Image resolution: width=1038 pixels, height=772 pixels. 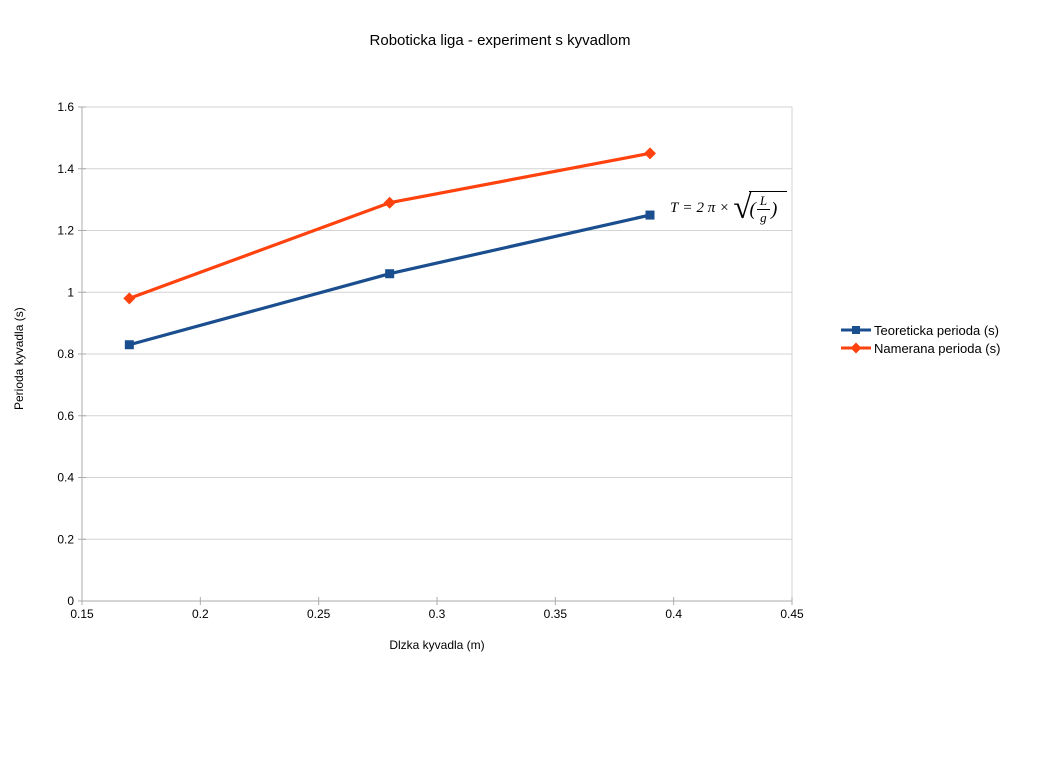 What do you see at coordinates (70, 601) in the screenshot?
I see `y-tick-label: 0` at bounding box center [70, 601].